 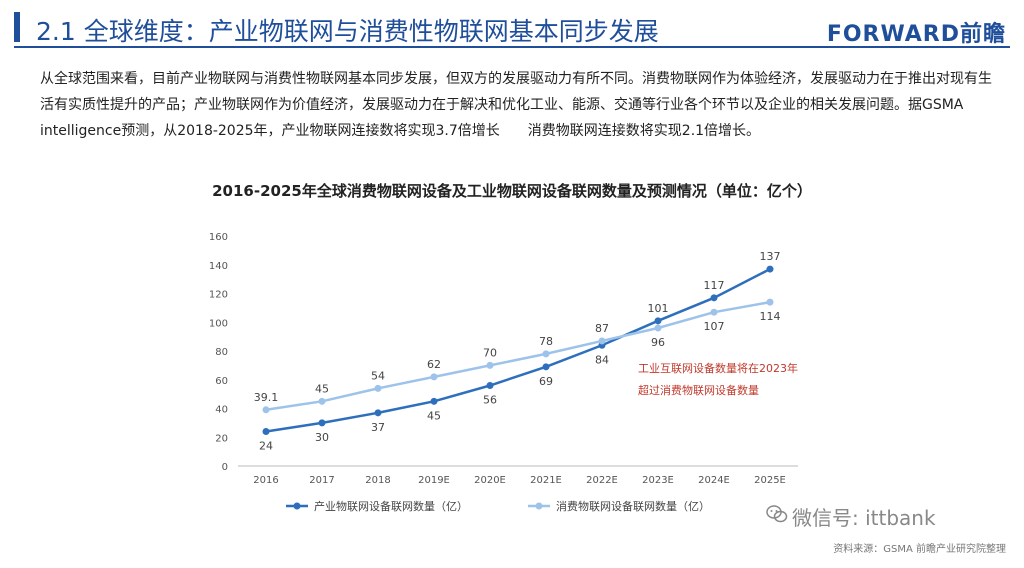 What do you see at coordinates (266, 397) in the screenshot?
I see `data-label: 39.1` at bounding box center [266, 397].